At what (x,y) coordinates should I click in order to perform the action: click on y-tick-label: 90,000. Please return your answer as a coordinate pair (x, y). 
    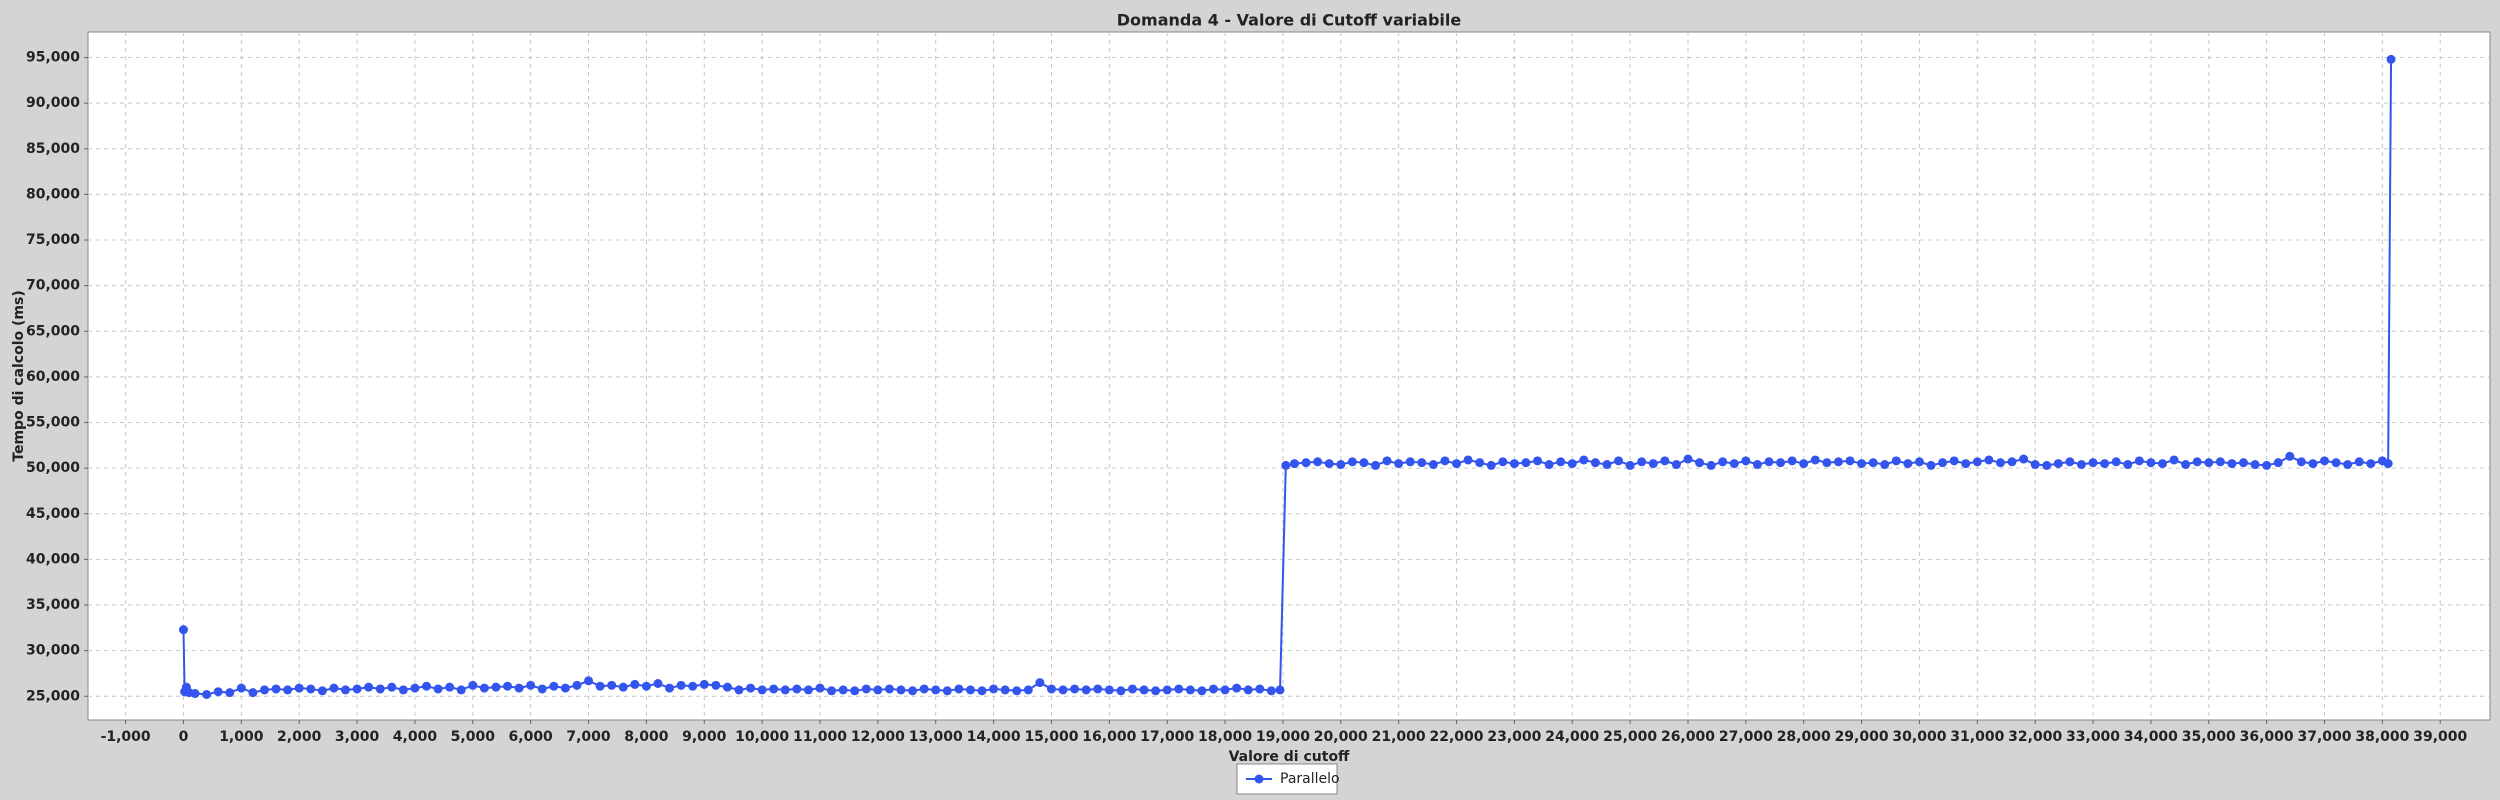
    Looking at the image, I should click on (53, 103).